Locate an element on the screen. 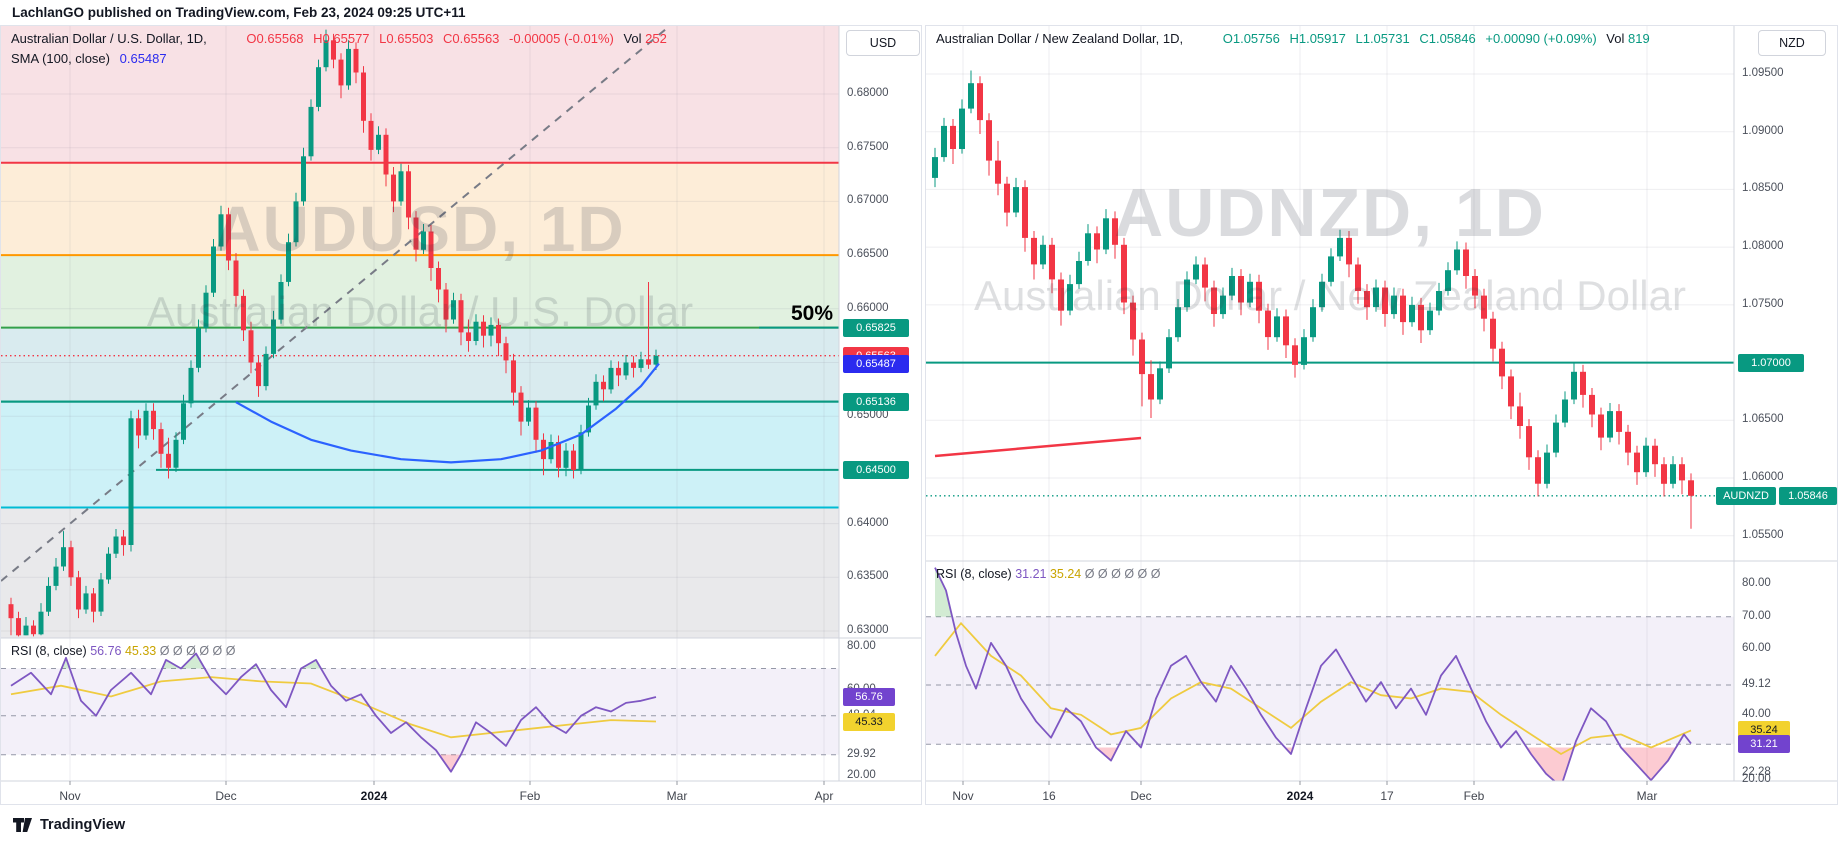 The image size is (1838, 857). change-value: -0.00005 (-0.01%) is located at coordinates (561, 38).